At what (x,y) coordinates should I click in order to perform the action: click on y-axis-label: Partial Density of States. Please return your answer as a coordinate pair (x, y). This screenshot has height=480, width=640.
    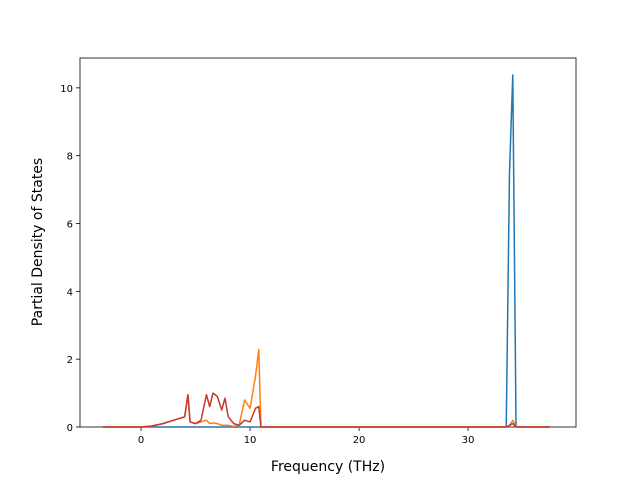
    Looking at the image, I should click on (38, 242).